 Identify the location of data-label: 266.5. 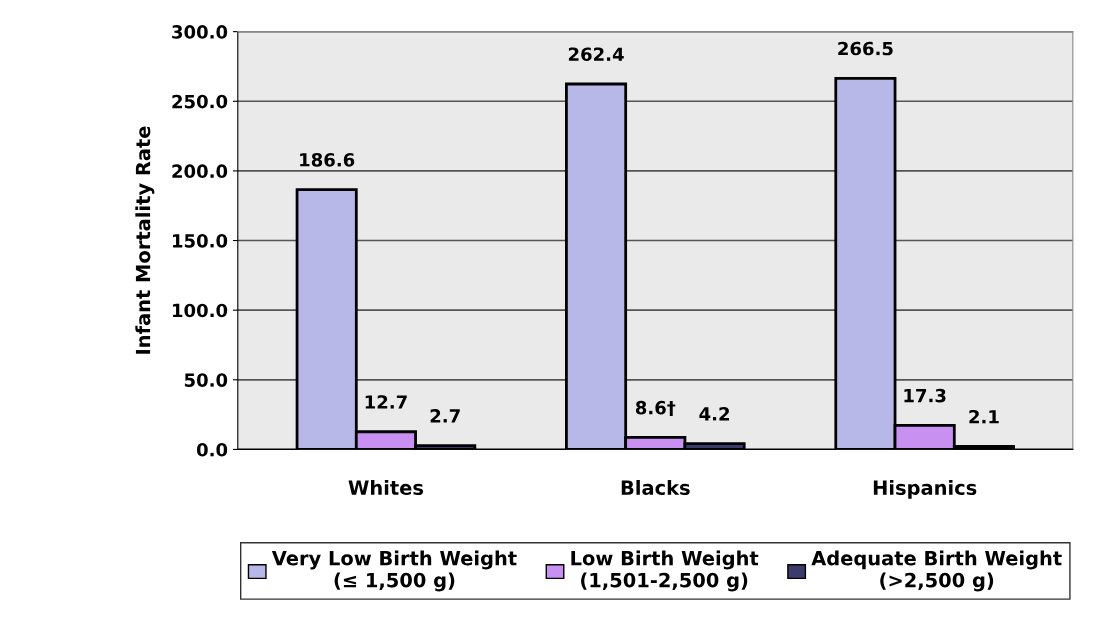
(865, 48).